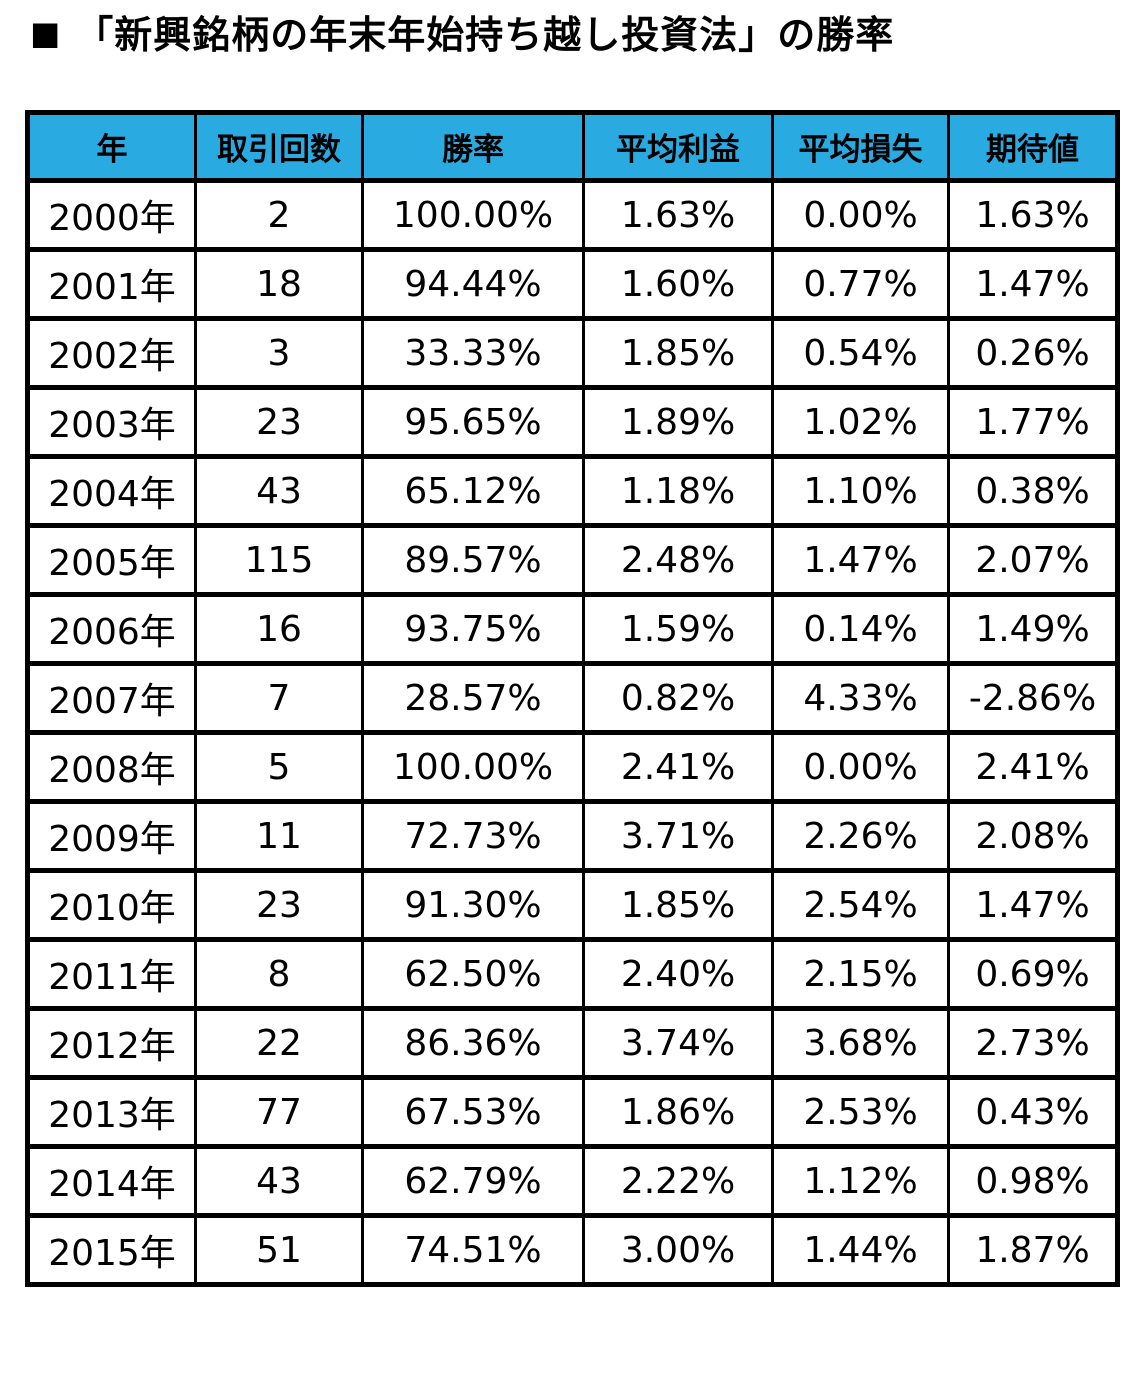 This screenshot has height=1378, width=1140. What do you see at coordinates (111, 1250) in the screenshot?
I see `year-cell: 2015年` at bounding box center [111, 1250].